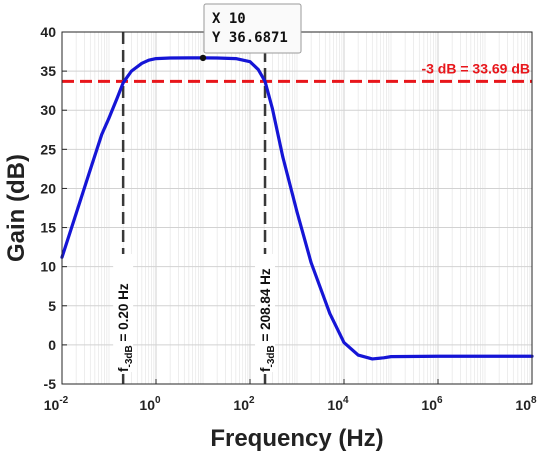  I want to click on datatip-x: X 10, so click(229, 19).